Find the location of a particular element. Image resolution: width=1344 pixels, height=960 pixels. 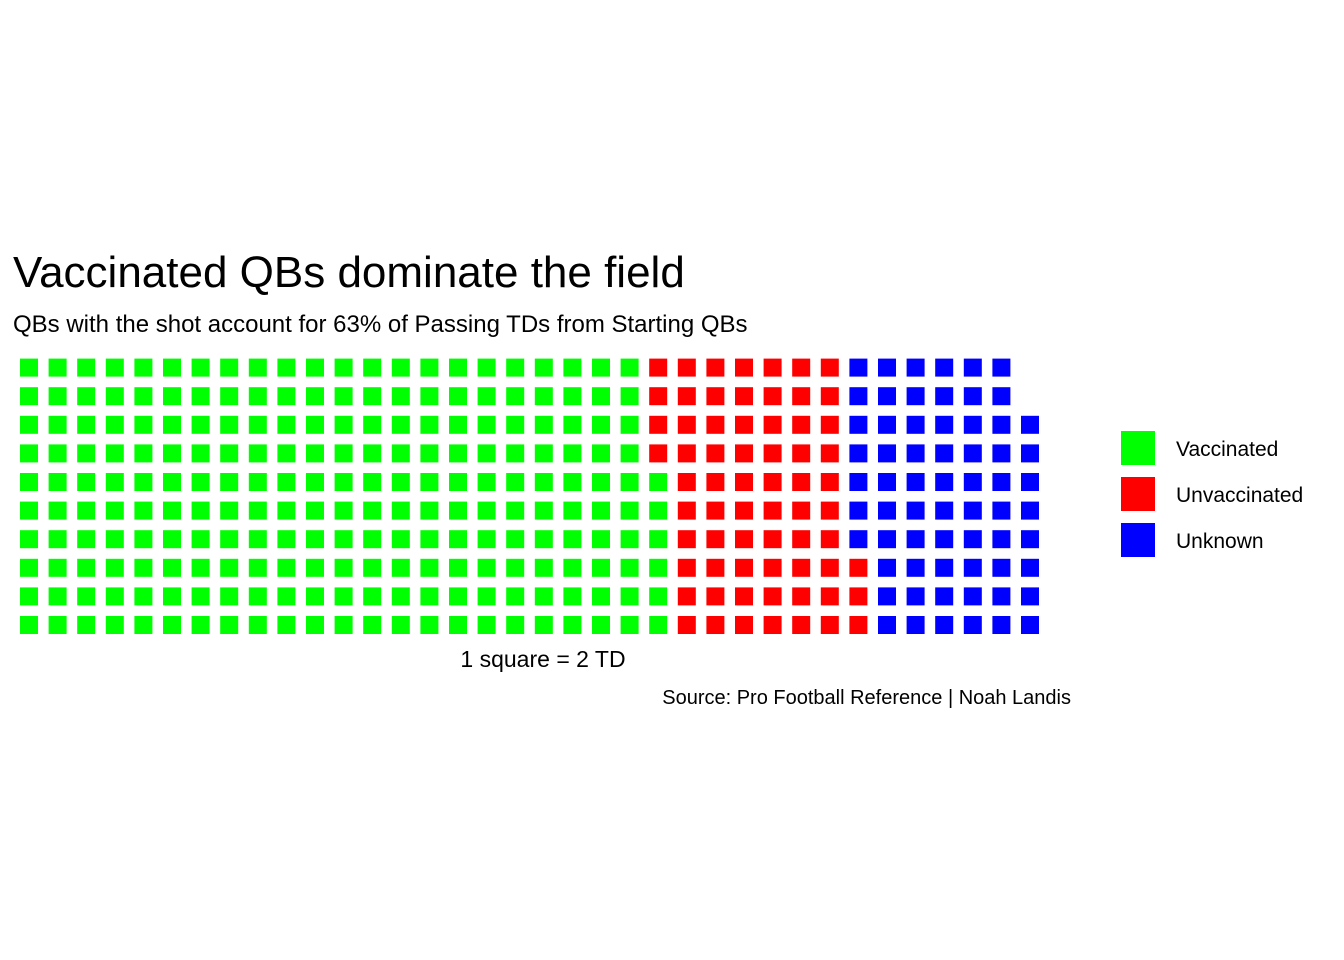

chart-title: Vaccinated QBs dominate the field is located at coordinates (349, 272).